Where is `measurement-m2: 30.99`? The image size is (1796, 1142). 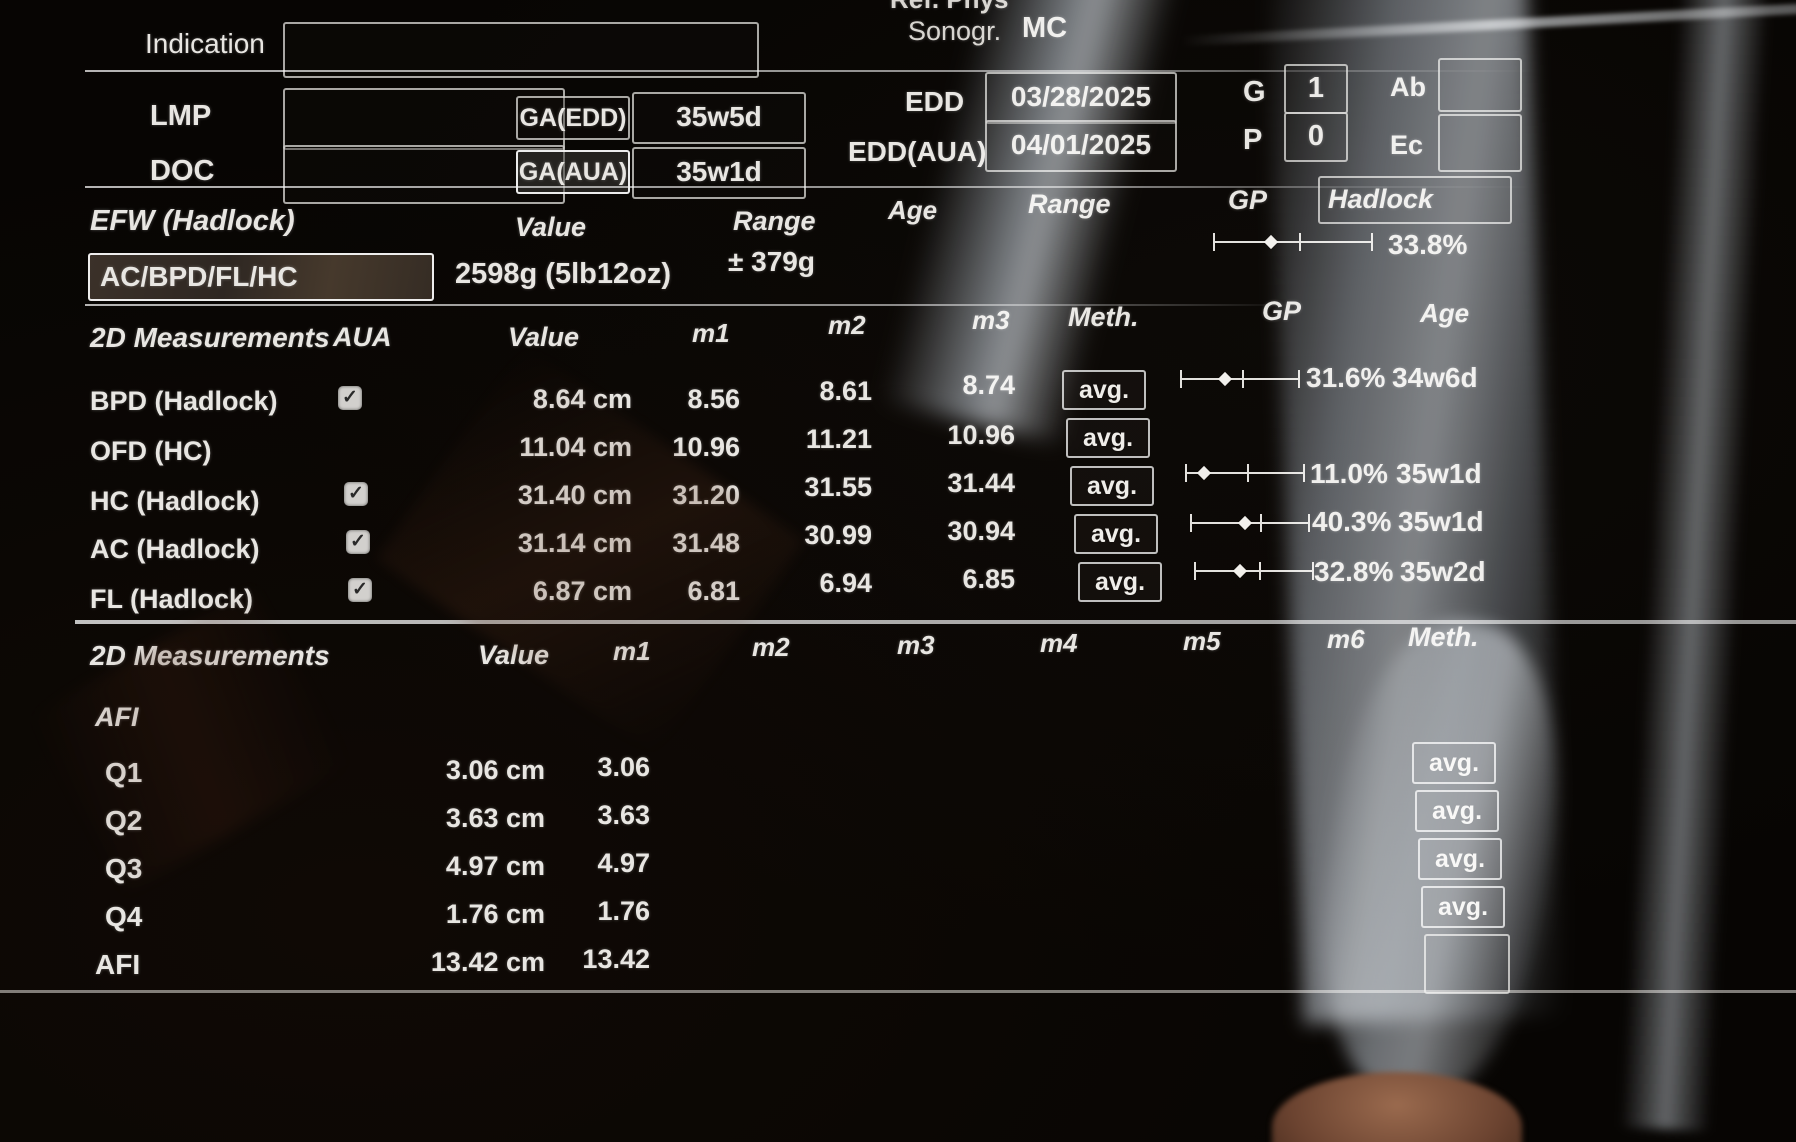
measurement-m2: 30.99 is located at coordinates (838, 535).